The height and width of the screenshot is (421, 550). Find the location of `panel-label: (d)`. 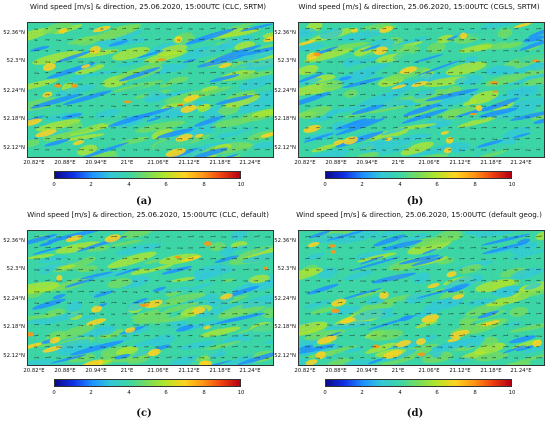

panel-label: (d) is located at coordinates (415, 413).